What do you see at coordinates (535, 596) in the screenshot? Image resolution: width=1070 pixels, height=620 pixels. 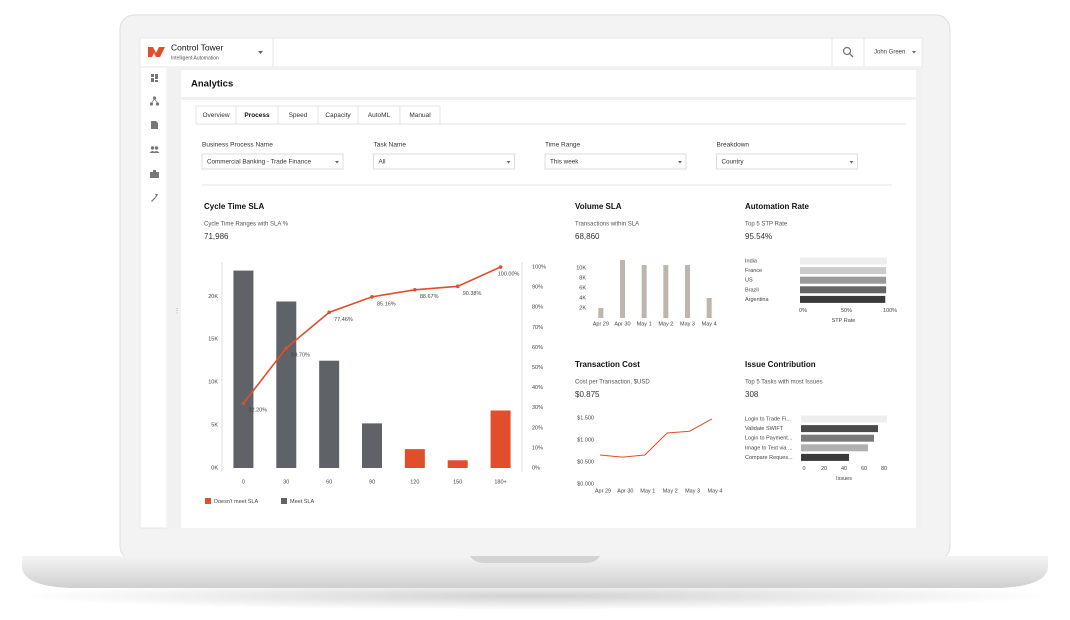 I see `shadow` at bounding box center [535, 596].